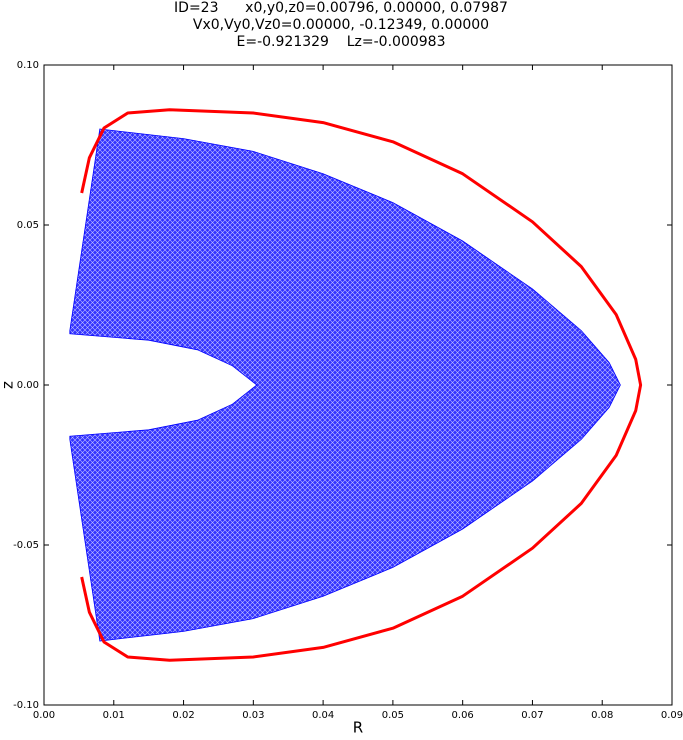  What do you see at coordinates (28, 65) in the screenshot?
I see `y-tick-label: 0.10` at bounding box center [28, 65].